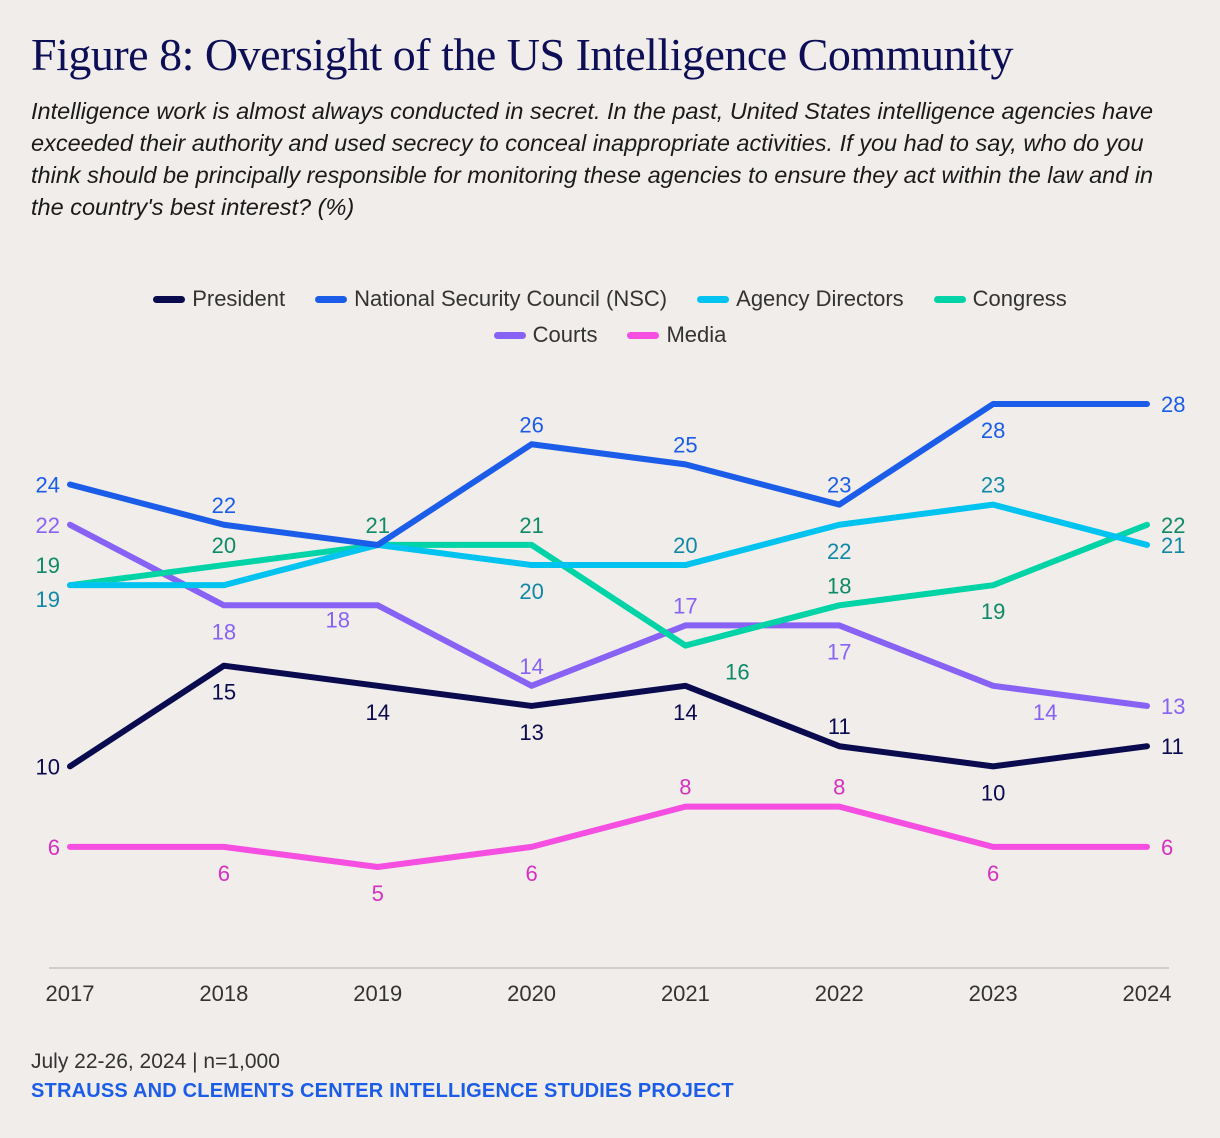 Image resolution: width=1220 pixels, height=1138 pixels. What do you see at coordinates (608, 545) in the screenshot?
I see `series-line-agency-directors` at bounding box center [608, 545].